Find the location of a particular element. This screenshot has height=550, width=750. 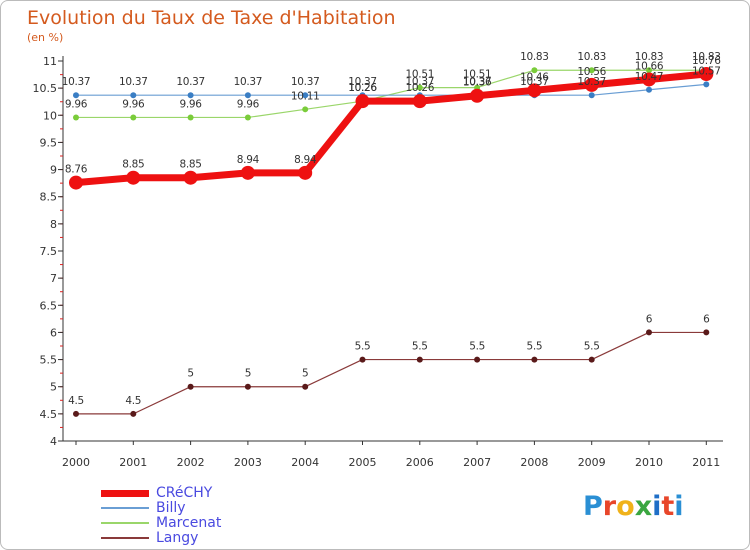

y-tick-label: 9.5 is located at coordinates (49, 142).